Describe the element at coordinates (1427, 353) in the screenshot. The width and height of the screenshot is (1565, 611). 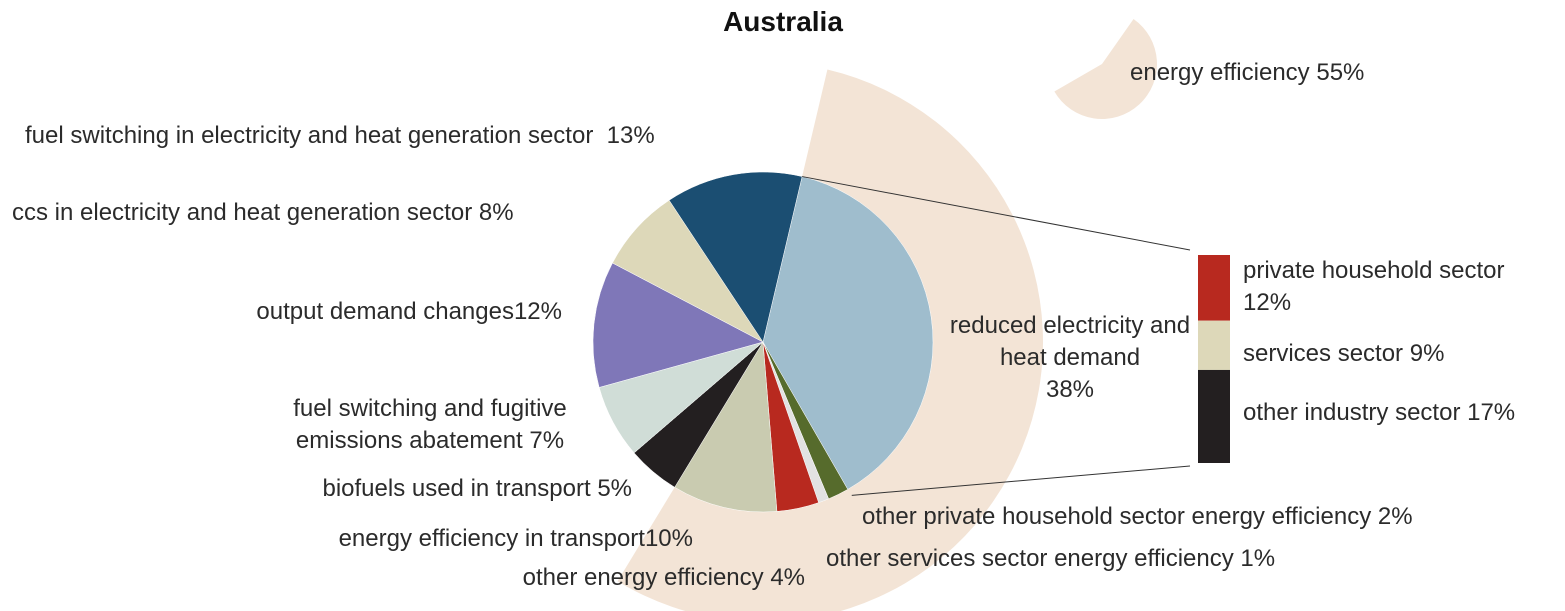
I see `label-value: 9%` at that location.